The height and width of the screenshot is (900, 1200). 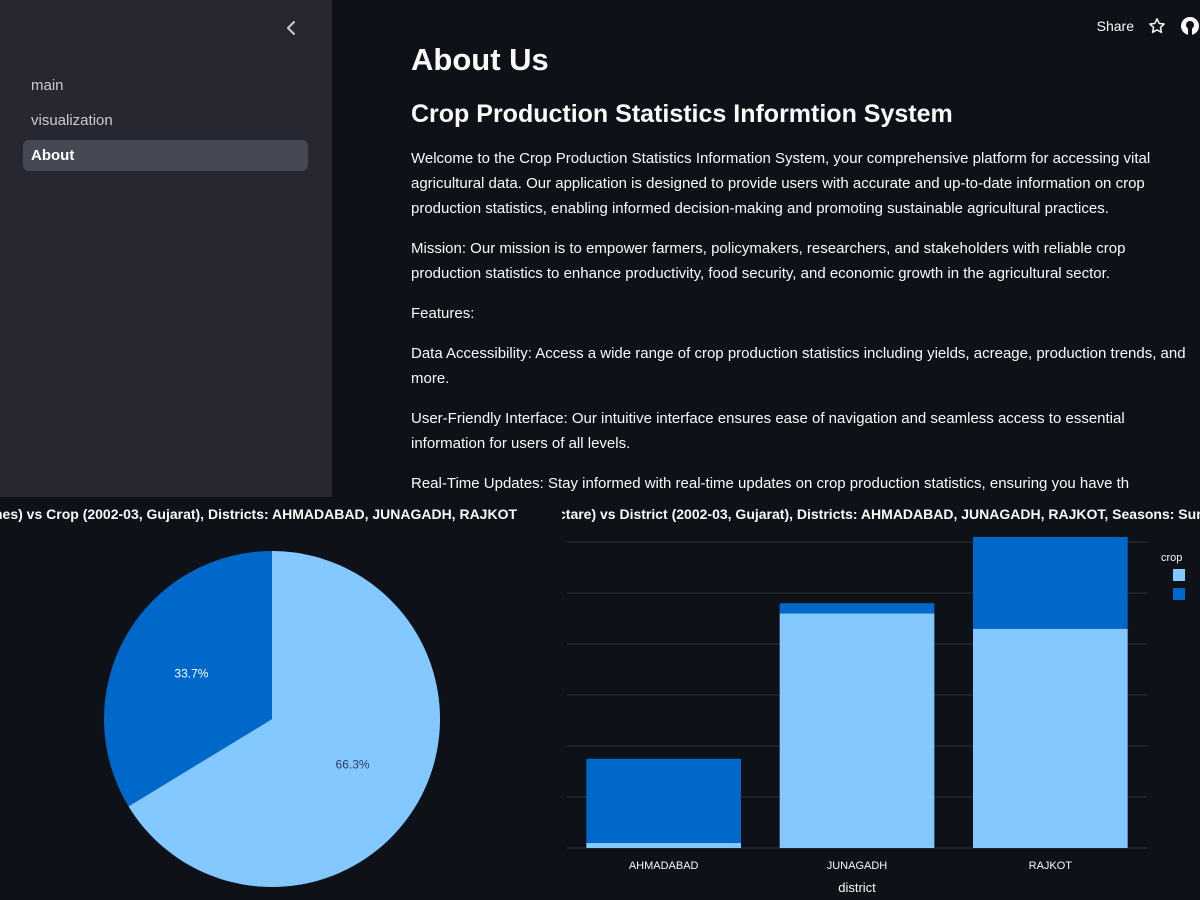 What do you see at coordinates (191, 674) in the screenshot?
I see `pie-slice-label: 33.7%` at bounding box center [191, 674].